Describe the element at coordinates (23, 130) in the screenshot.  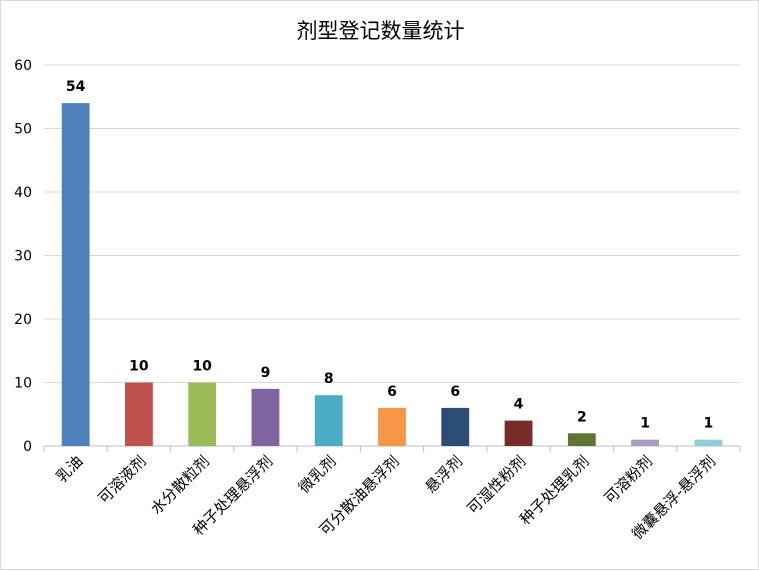
I see `y-tick-label: 50` at that location.